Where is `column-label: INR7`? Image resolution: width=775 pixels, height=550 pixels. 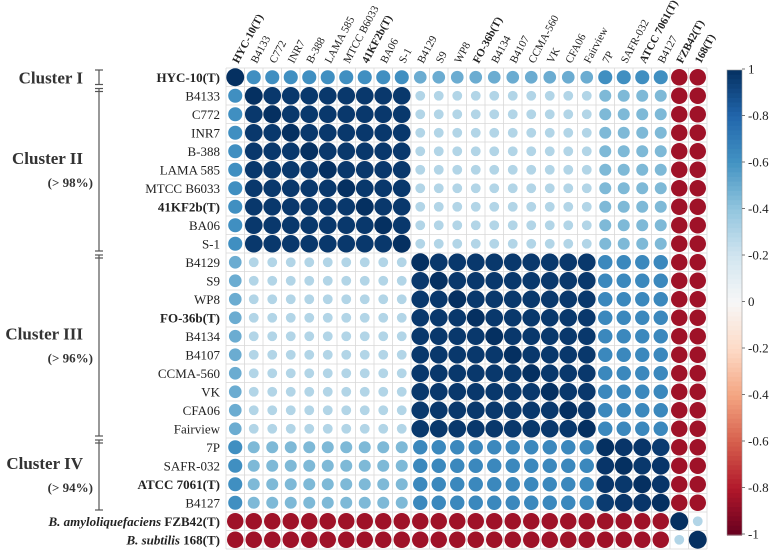 column-label: INR7 is located at coordinates (297, 52).